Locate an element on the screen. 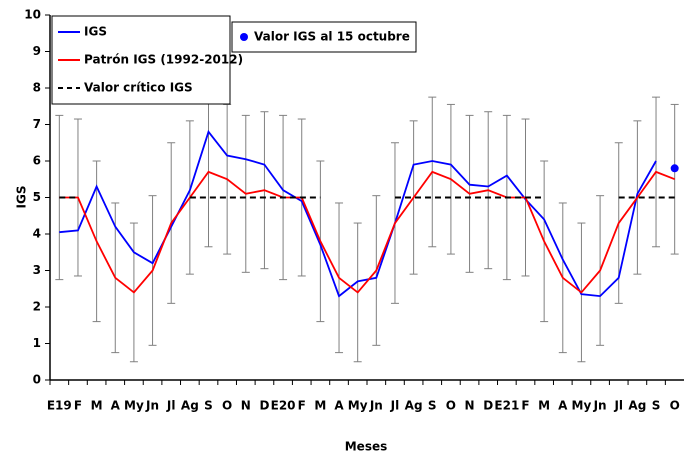 The height and width of the screenshot is (457, 691). y-tick-label: 9 is located at coordinates (37, 51).